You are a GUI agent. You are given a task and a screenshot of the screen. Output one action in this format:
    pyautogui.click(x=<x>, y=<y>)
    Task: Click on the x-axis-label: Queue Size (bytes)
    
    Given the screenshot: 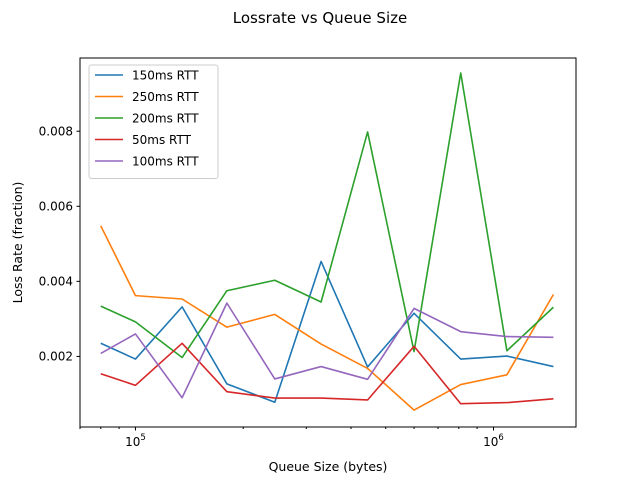 What is the action you would take?
    pyautogui.click(x=328, y=466)
    